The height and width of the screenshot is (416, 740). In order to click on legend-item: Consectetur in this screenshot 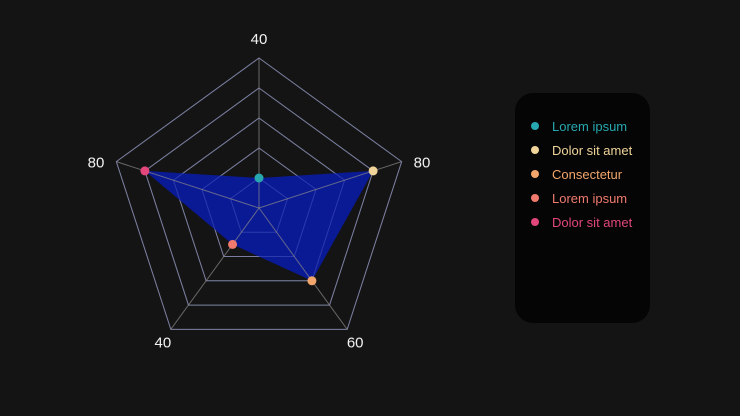, I will do `click(590, 174)`.